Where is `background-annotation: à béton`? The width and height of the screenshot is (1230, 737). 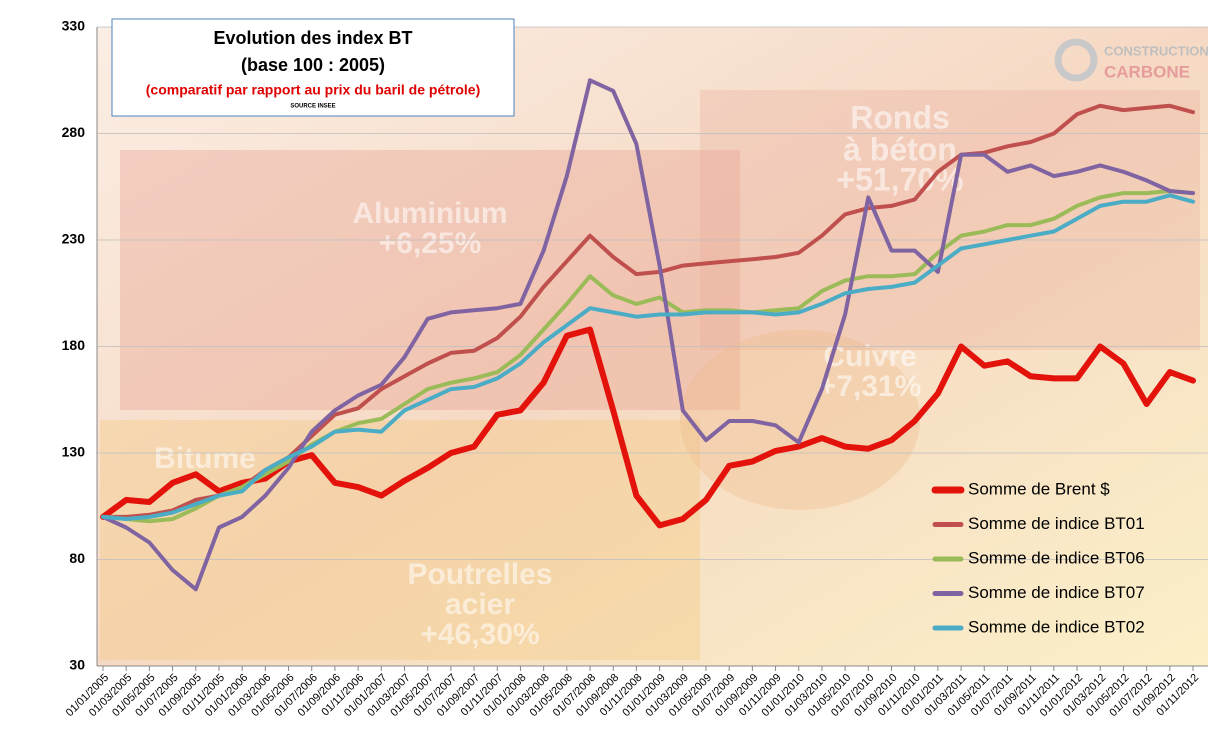
background-annotation: à béton is located at coordinates (900, 149).